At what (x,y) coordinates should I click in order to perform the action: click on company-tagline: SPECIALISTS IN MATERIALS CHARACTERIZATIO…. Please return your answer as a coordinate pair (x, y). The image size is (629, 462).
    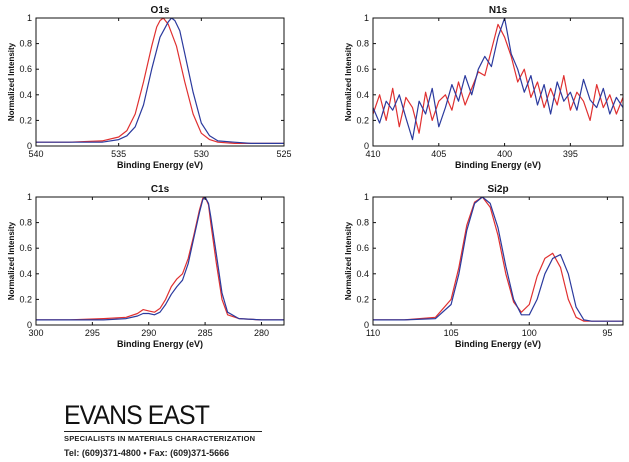
    Looking at the image, I should click on (160, 438).